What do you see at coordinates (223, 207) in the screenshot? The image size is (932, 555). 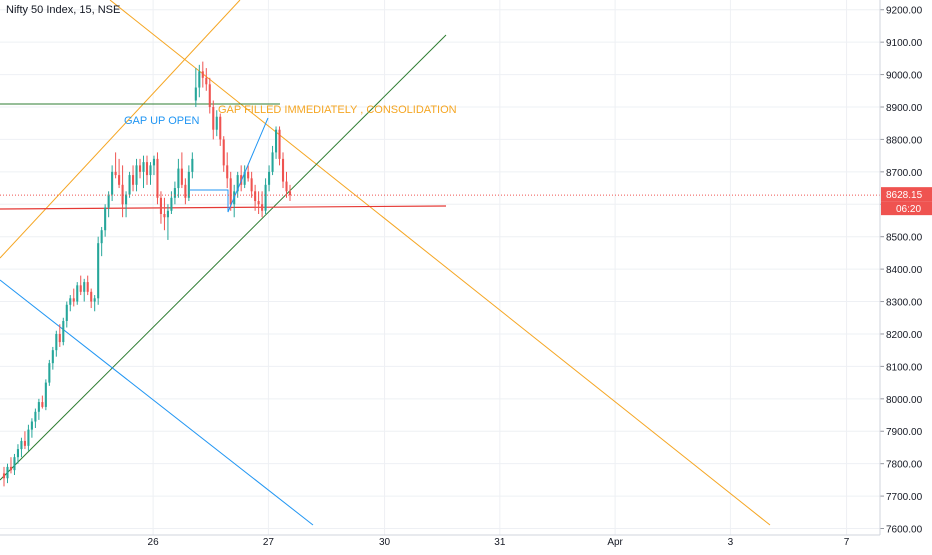 I see `red-support-line` at bounding box center [223, 207].